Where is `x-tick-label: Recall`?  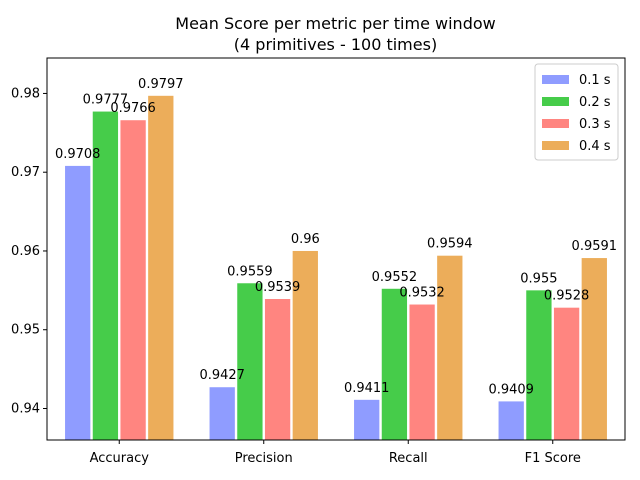
x-tick-label: Recall is located at coordinates (408, 458).